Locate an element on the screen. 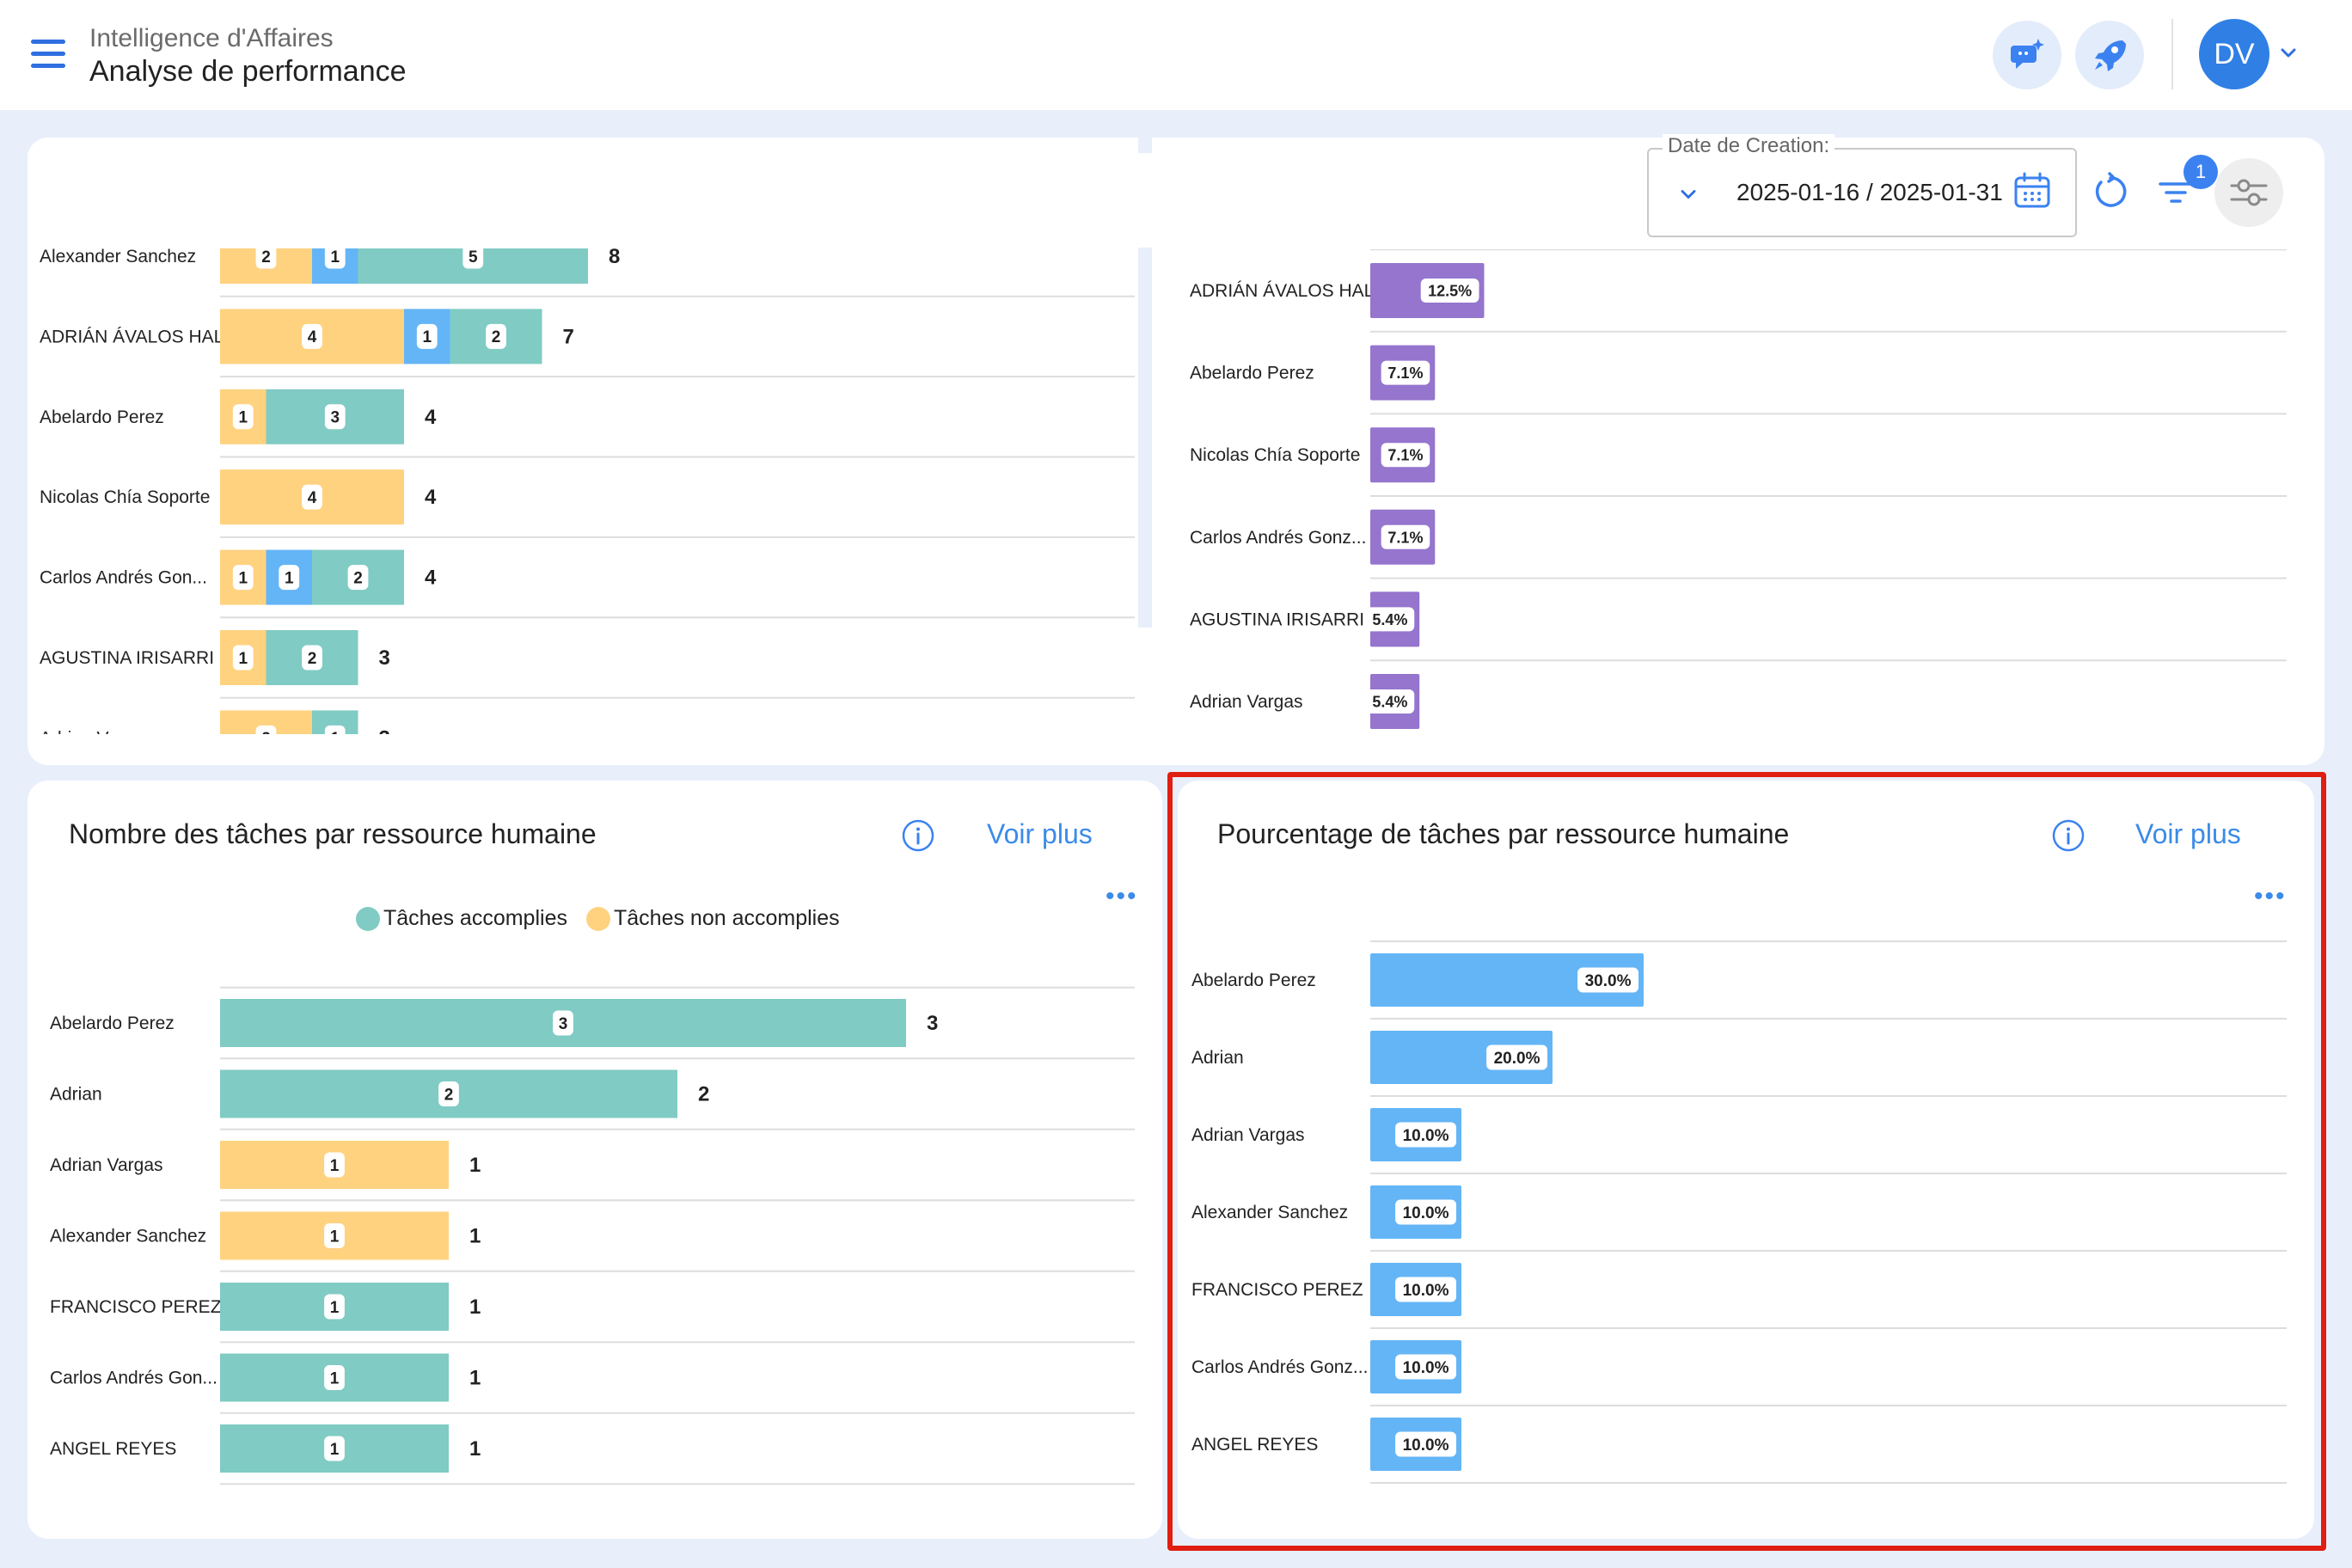 The width and height of the screenshot is (2352, 1568). bar-row: Adrian 20.0% is located at coordinates (1372, 1057).